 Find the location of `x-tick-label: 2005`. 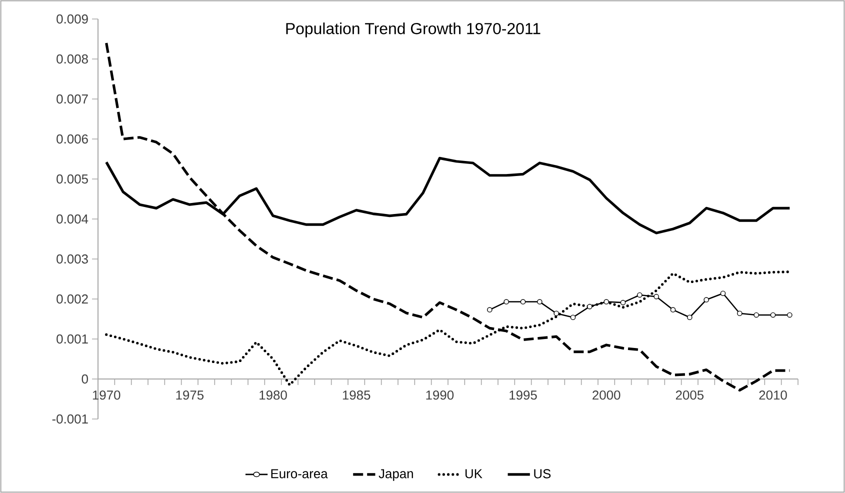

x-tick-label: 2005 is located at coordinates (690, 395).